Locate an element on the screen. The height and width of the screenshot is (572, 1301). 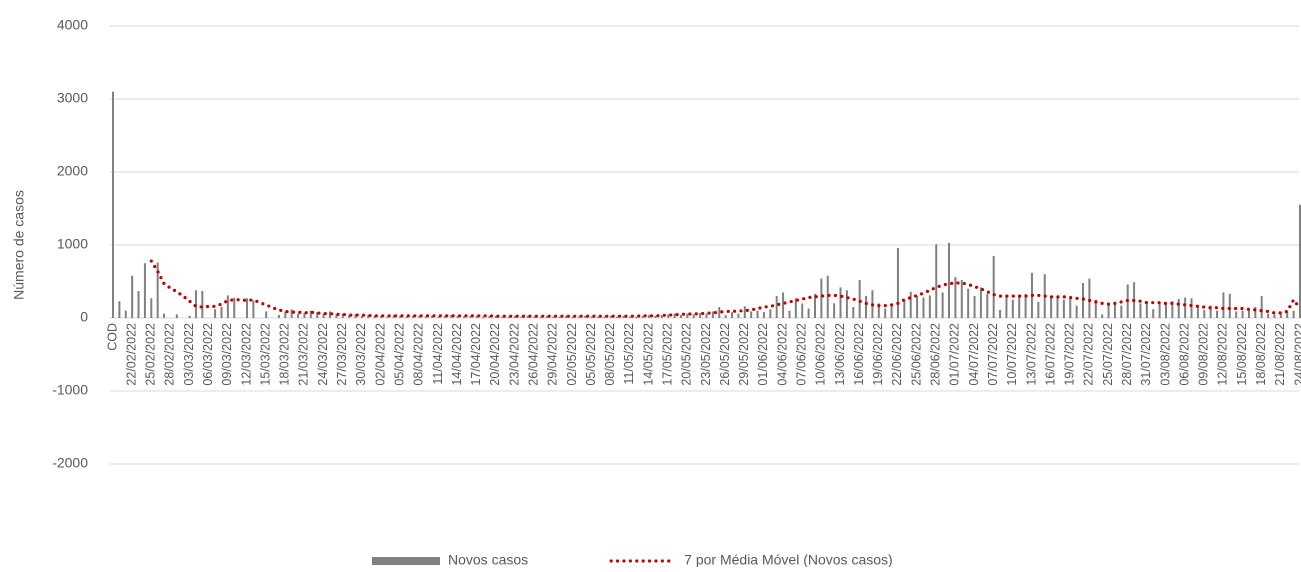
x-tick-label: 04/06/2022 is located at coordinates (782, 354).